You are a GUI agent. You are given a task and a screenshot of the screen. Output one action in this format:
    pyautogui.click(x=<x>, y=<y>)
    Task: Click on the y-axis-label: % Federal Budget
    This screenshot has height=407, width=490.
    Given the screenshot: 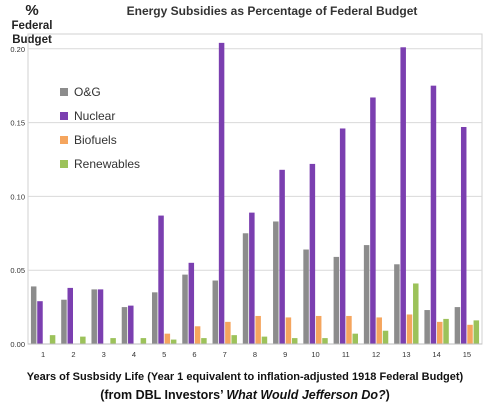 What is the action you would take?
    pyautogui.click(x=32, y=24)
    